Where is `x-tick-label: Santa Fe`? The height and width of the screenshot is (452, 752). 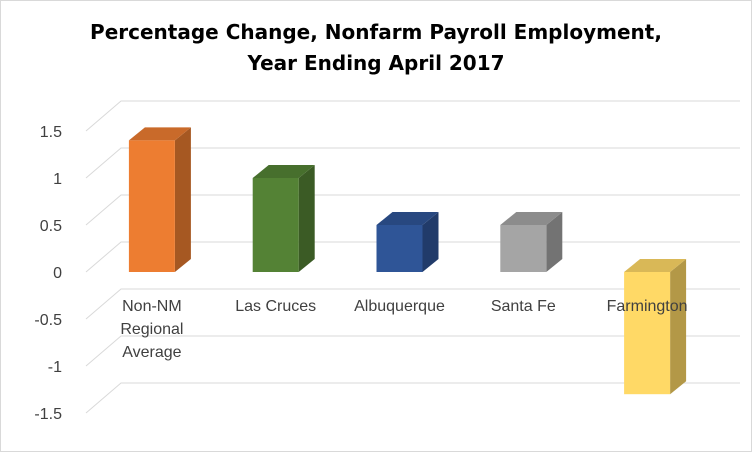
x-tick-label: Santa Fe is located at coordinates (523, 306).